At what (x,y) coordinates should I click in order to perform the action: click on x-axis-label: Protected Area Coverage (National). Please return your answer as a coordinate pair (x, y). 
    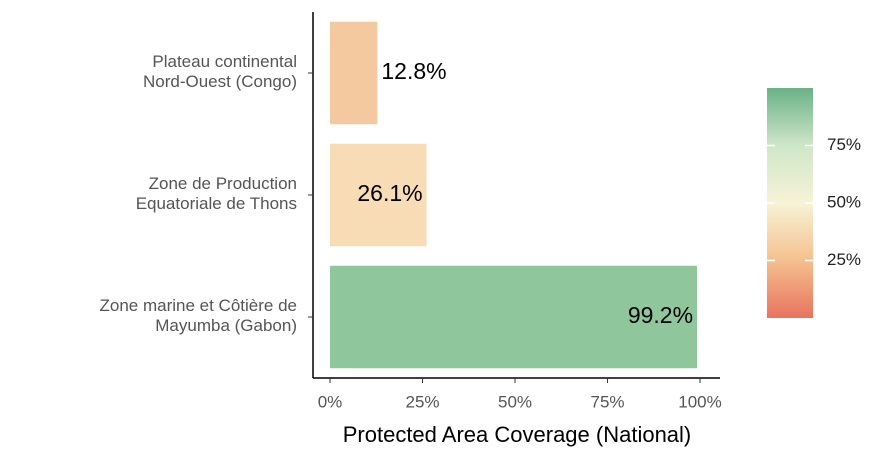
    Looking at the image, I should click on (517, 434).